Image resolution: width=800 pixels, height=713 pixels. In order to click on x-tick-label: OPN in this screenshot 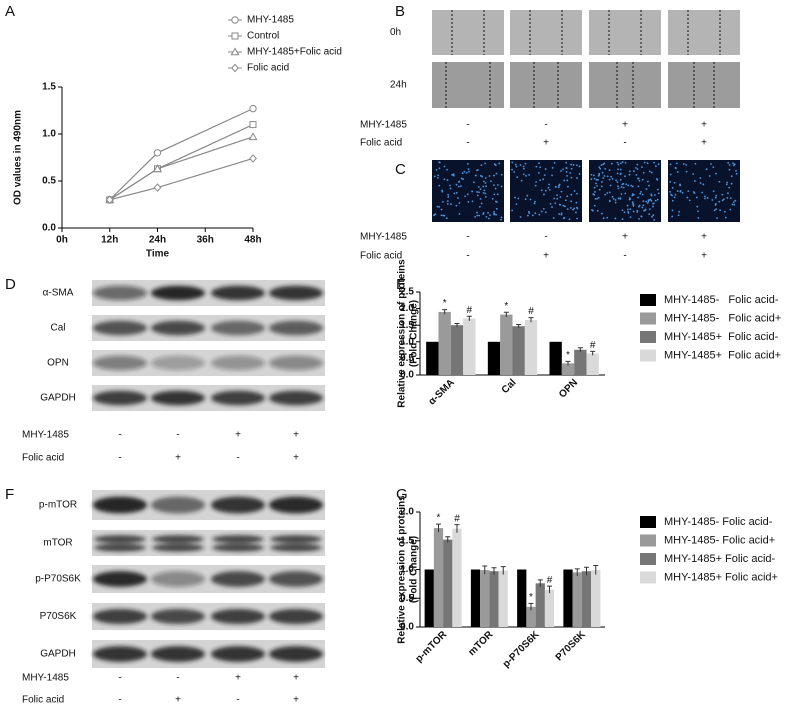, I will do `click(568, 388)`.